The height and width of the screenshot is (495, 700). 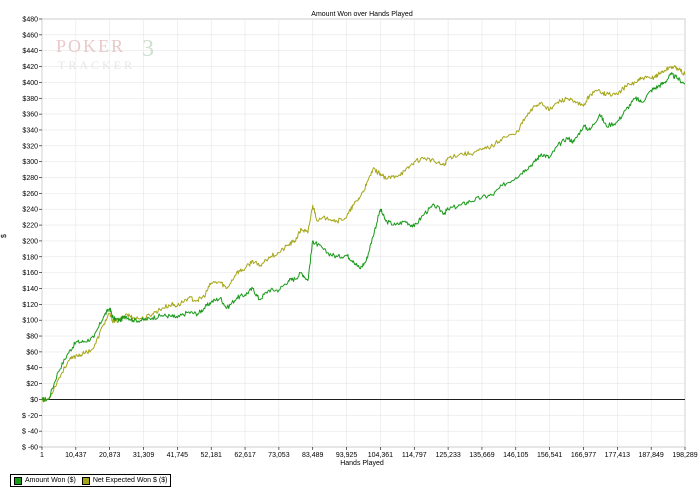 What do you see at coordinates (211, 455) in the screenshot?
I see `x-tick-label: 52,181` at bounding box center [211, 455].